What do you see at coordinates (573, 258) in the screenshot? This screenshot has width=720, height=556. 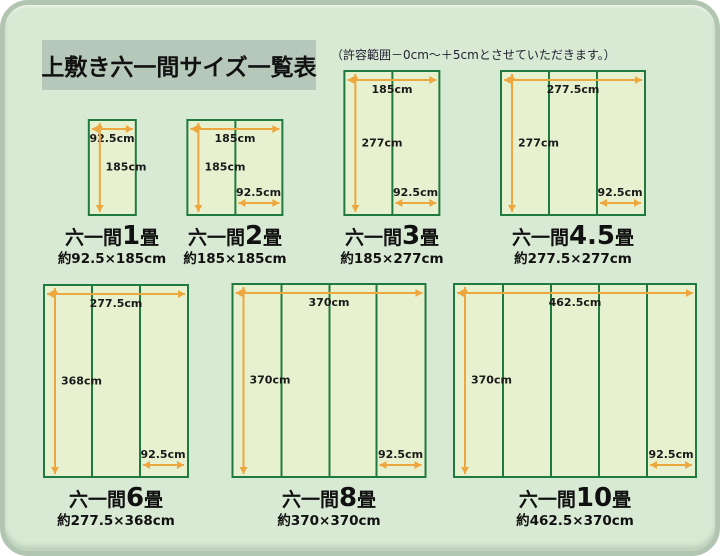 I see `diagram-size: 約277.5×277cm` at bounding box center [573, 258].